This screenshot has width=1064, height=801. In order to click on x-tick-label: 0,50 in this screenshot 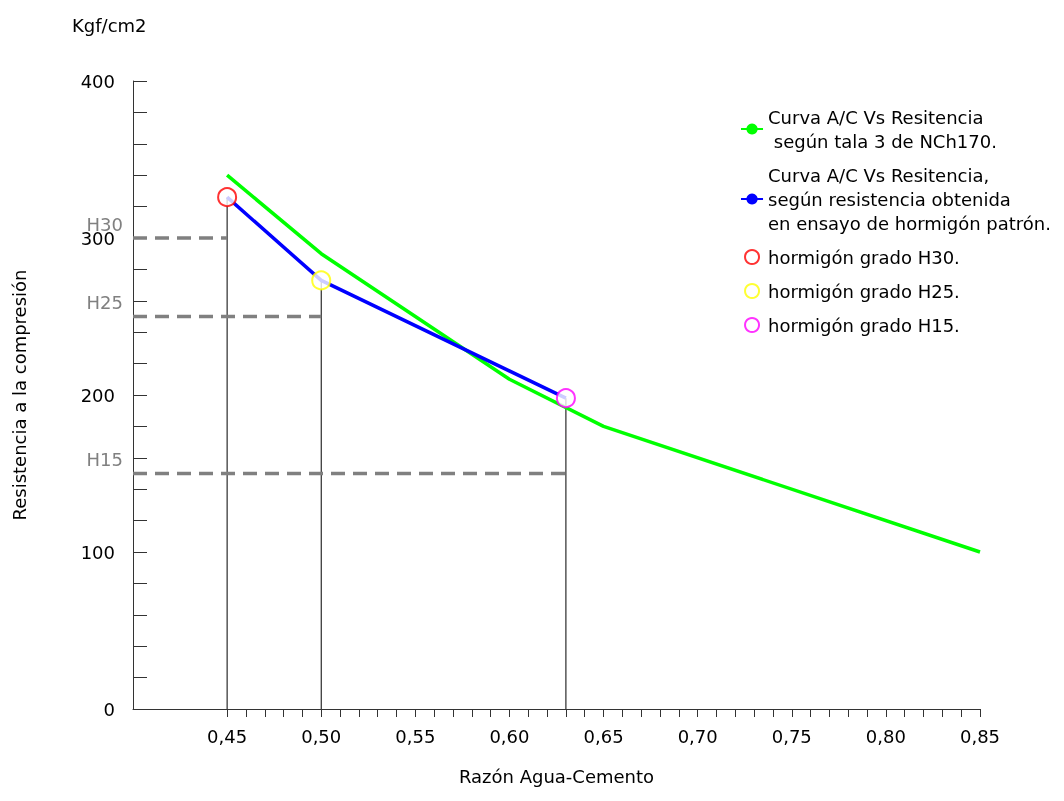, I will do `click(321, 736)`.